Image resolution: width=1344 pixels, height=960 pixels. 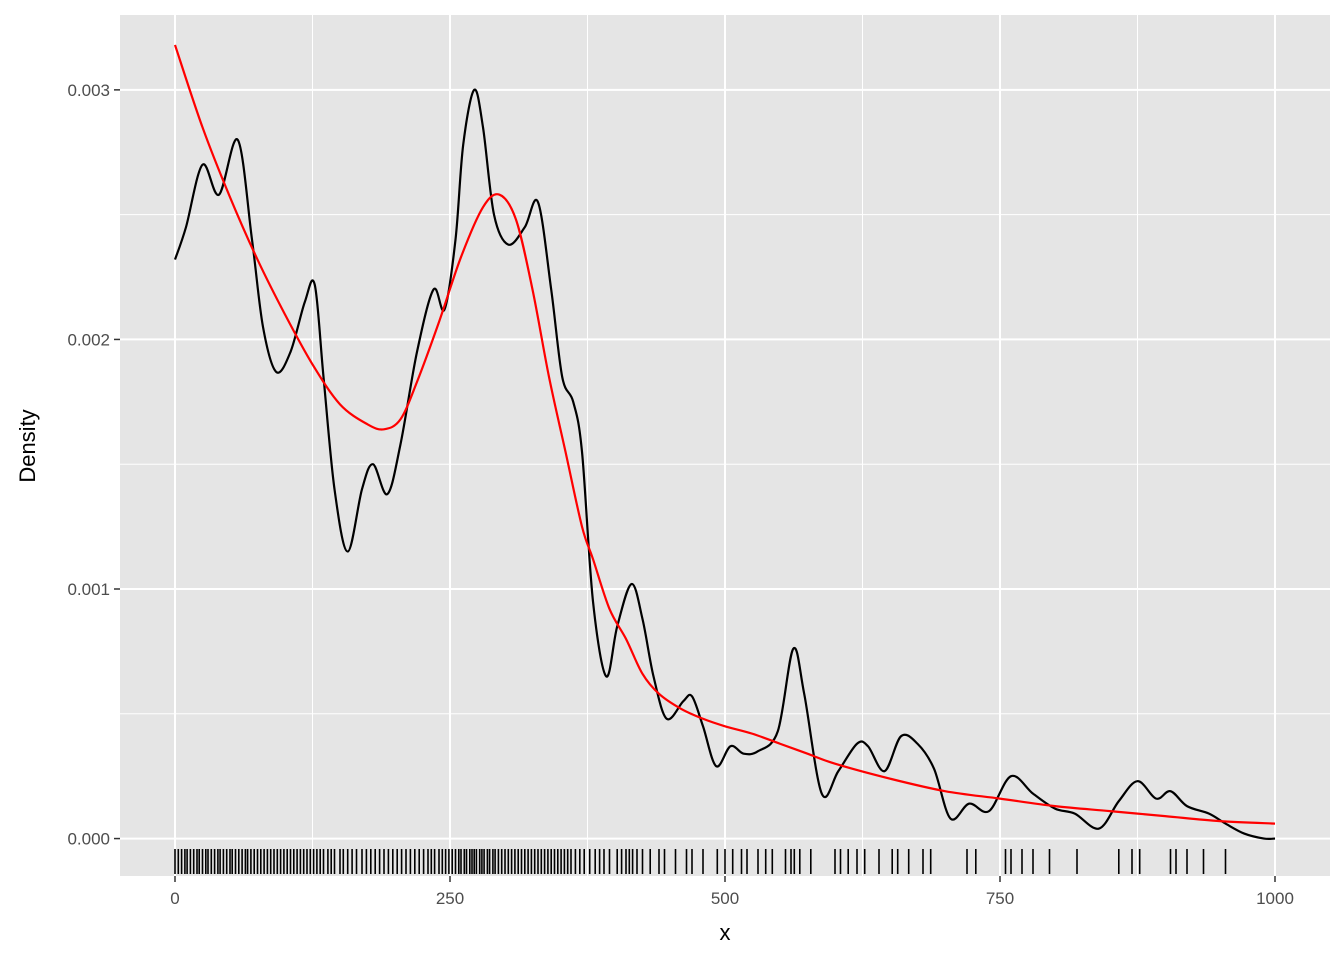 What do you see at coordinates (27, 445) in the screenshot?
I see `y-axis-title: Density` at bounding box center [27, 445].